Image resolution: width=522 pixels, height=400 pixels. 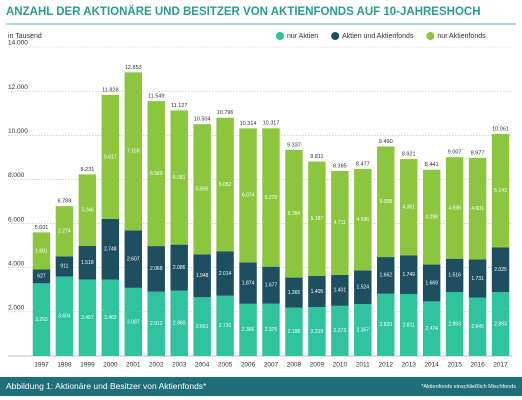 I want to click on value-label: 6.081, so click(x=179, y=178).